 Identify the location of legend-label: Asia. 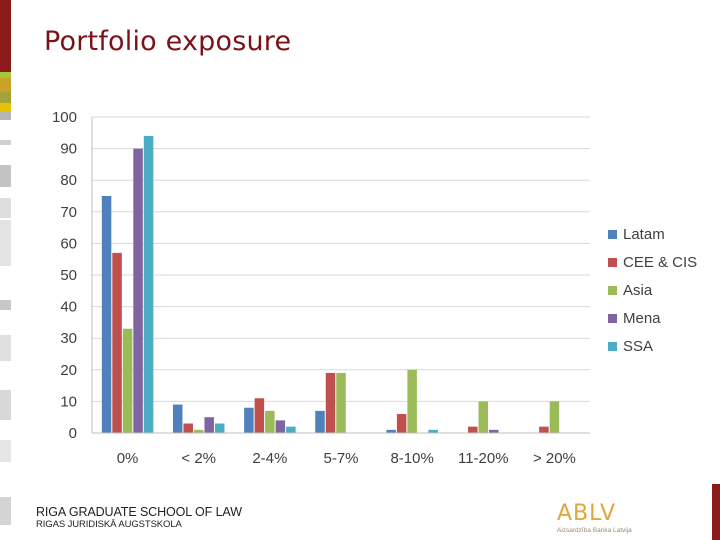
(638, 290).